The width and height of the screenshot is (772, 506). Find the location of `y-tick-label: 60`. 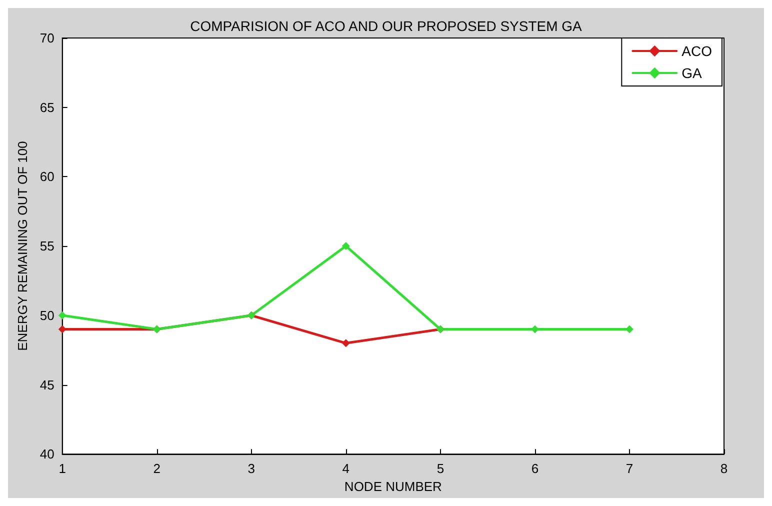

y-tick-label: 60 is located at coordinates (47, 176).